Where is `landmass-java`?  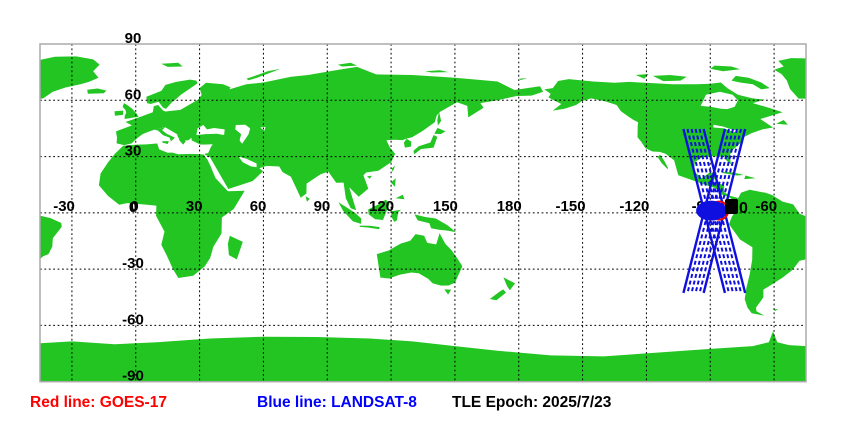 landmass-java is located at coordinates (369, 227).